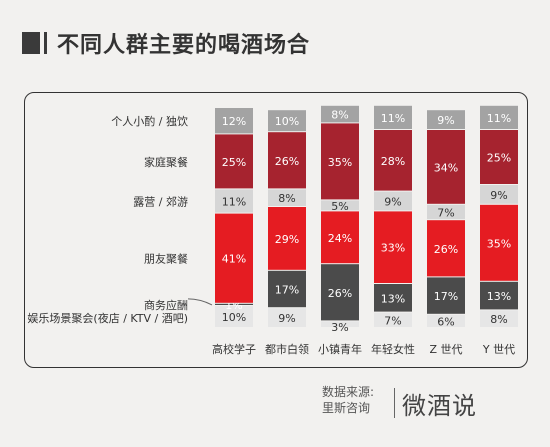  What do you see at coordinates (184, 45) in the screenshot?
I see `chart-title: 不同人群主要的喝酒场合` at bounding box center [184, 45].